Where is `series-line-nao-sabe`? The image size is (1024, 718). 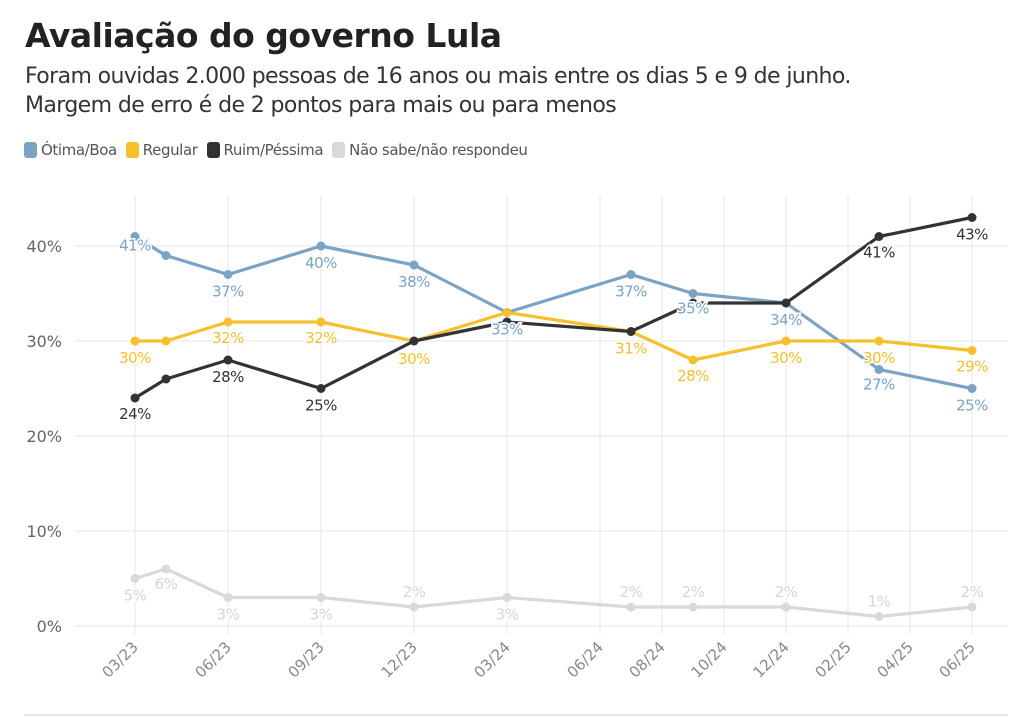 series-line-nao-sabe is located at coordinates (553, 593).